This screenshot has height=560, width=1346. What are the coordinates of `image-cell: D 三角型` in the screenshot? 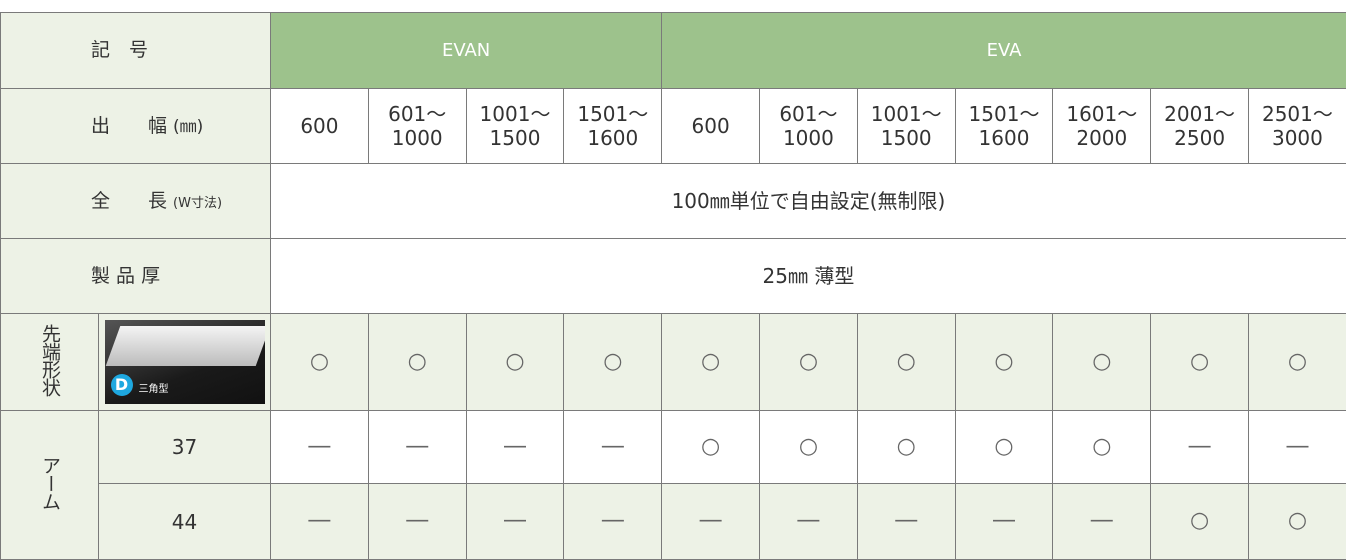 It's located at (185, 362).